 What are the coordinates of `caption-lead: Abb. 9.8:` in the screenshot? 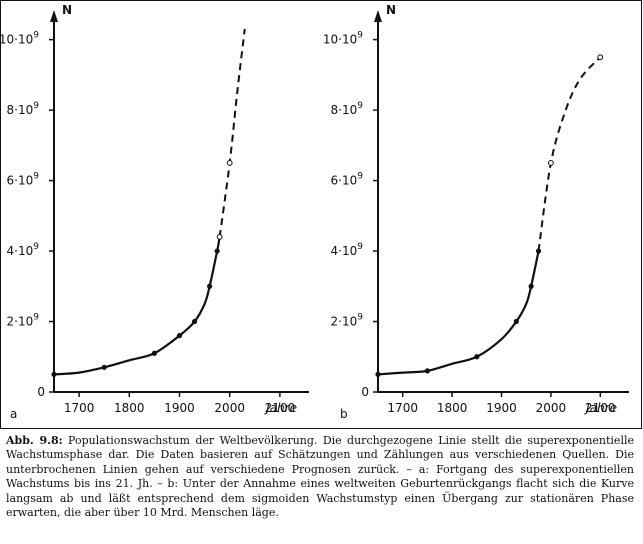 It's located at (34, 440).